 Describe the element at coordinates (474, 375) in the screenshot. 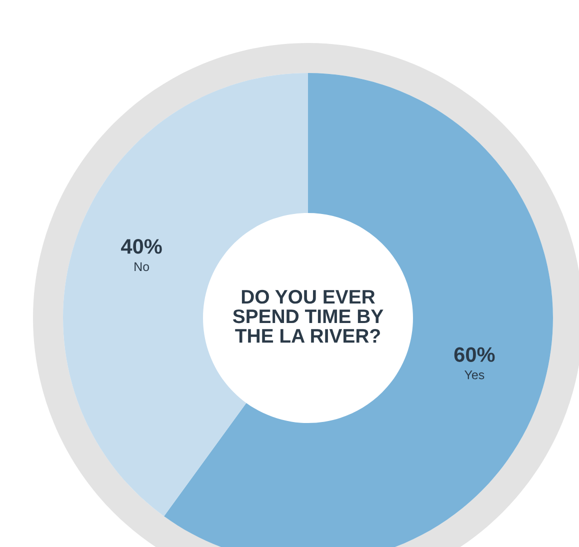

I see `slice-label: Yes` at that location.